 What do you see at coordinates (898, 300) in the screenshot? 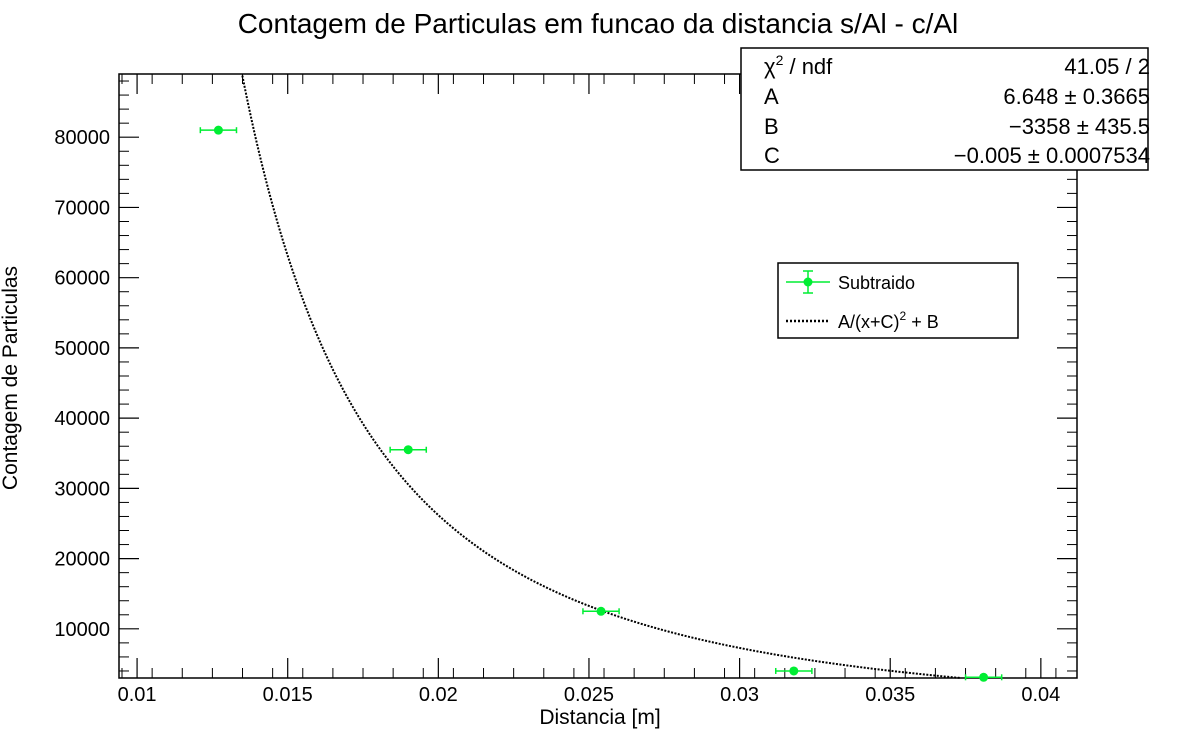
I see `legend: Subtraido A/(x+C)2 + B` at bounding box center [898, 300].